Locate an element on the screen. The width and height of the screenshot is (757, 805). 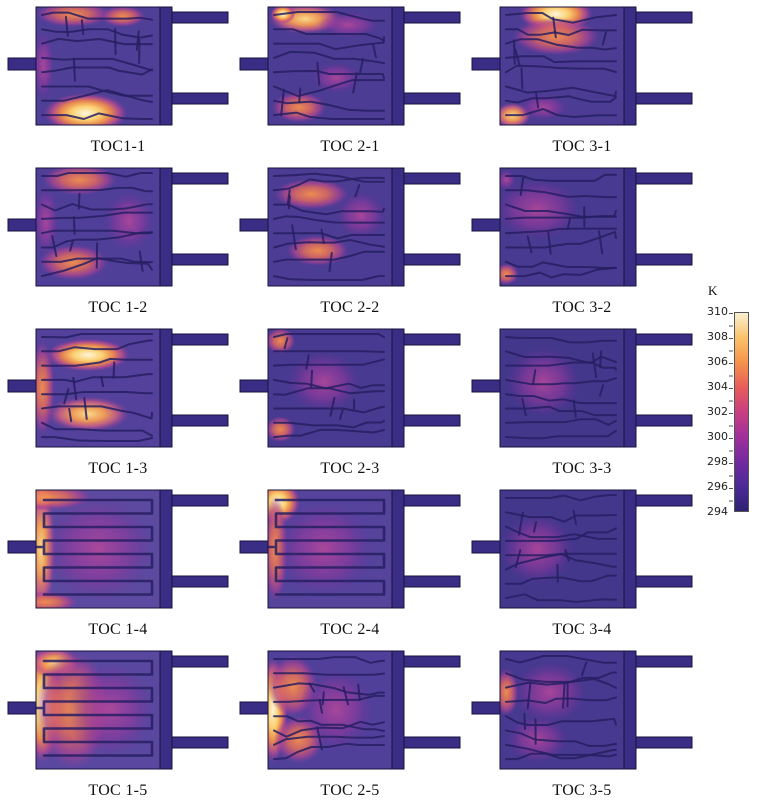
panel-label: TOC 2-5 is located at coordinates (350, 790).